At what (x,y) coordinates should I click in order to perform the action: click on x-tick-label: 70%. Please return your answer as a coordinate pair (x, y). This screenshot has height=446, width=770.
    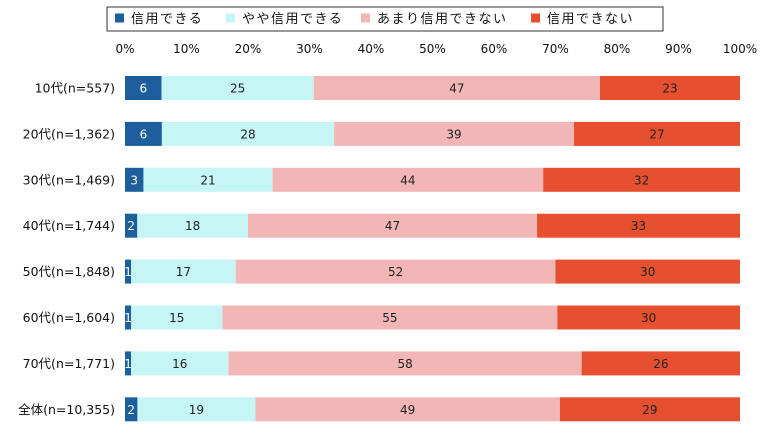
    Looking at the image, I should click on (555, 49).